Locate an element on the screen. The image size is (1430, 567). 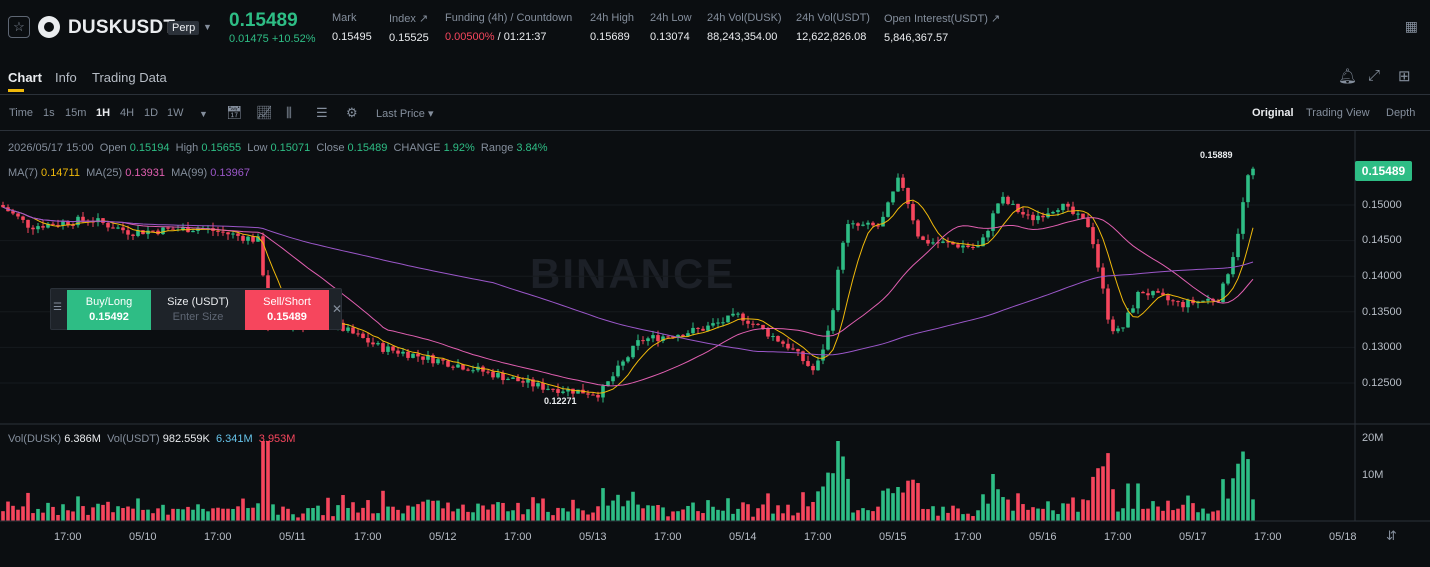
close-icon: ✕ is located at coordinates (337, 309).